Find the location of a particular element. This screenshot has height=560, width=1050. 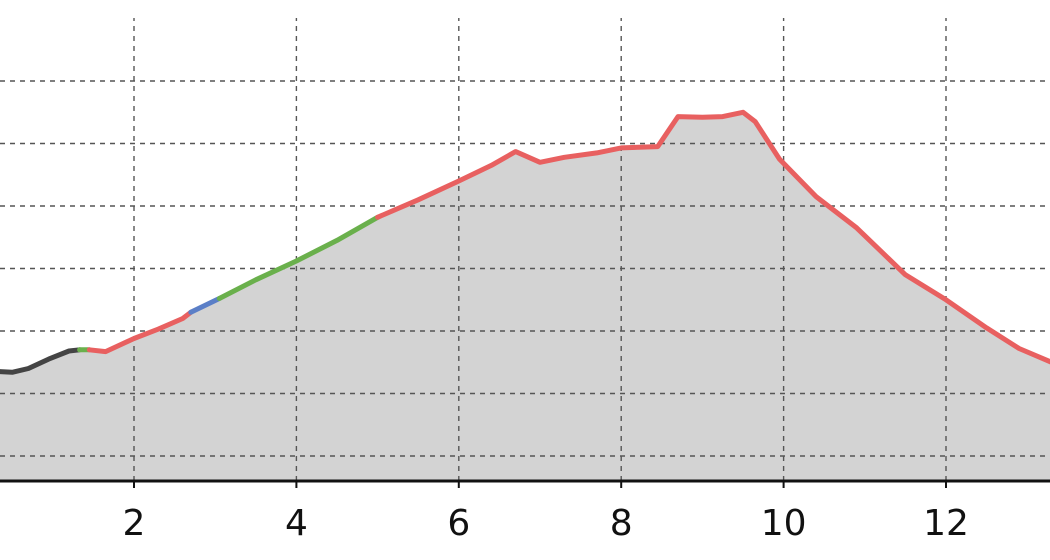

x-tick-label: 2 is located at coordinates (134, 523).